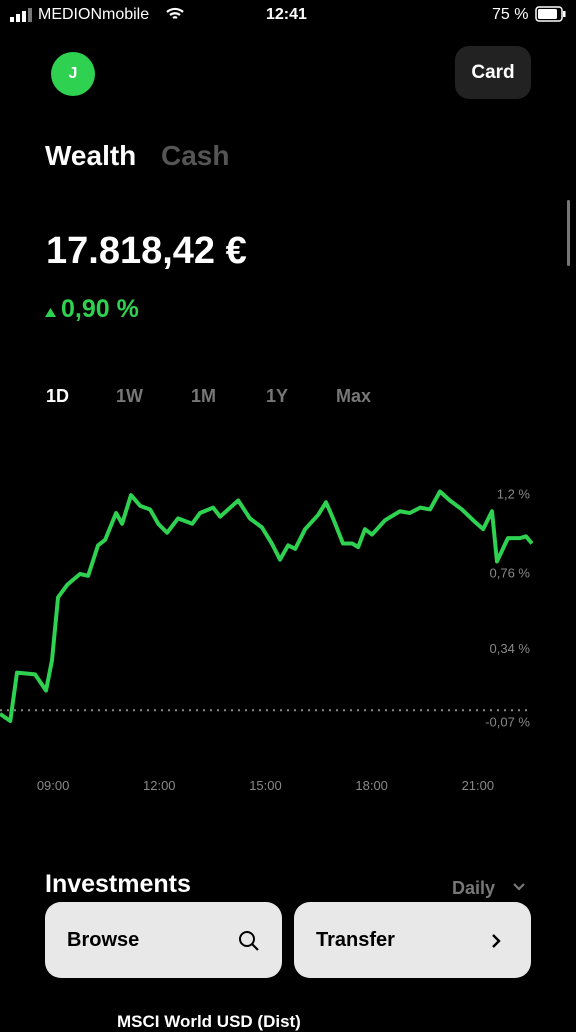 This screenshot has height=1032, width=576. I want to click on investments-title: Investments, so click(118, 884).